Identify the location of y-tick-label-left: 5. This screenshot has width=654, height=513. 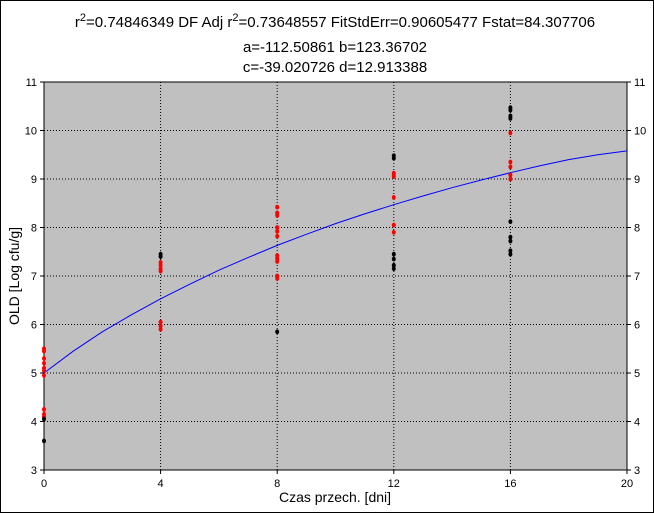
(34, 374).